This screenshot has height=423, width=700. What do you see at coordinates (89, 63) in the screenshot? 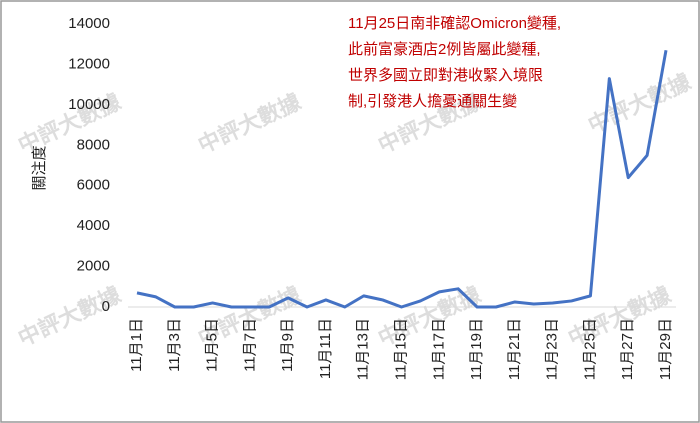
I see `y-tick-label: 12000` at bounding box center [89, 63].